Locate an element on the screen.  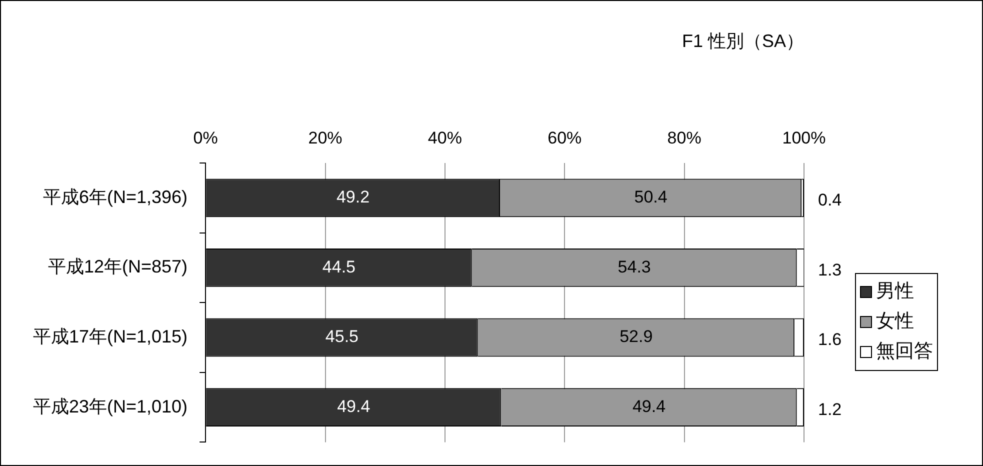
data-label: 50.4 is located at coordinates (651, 197).